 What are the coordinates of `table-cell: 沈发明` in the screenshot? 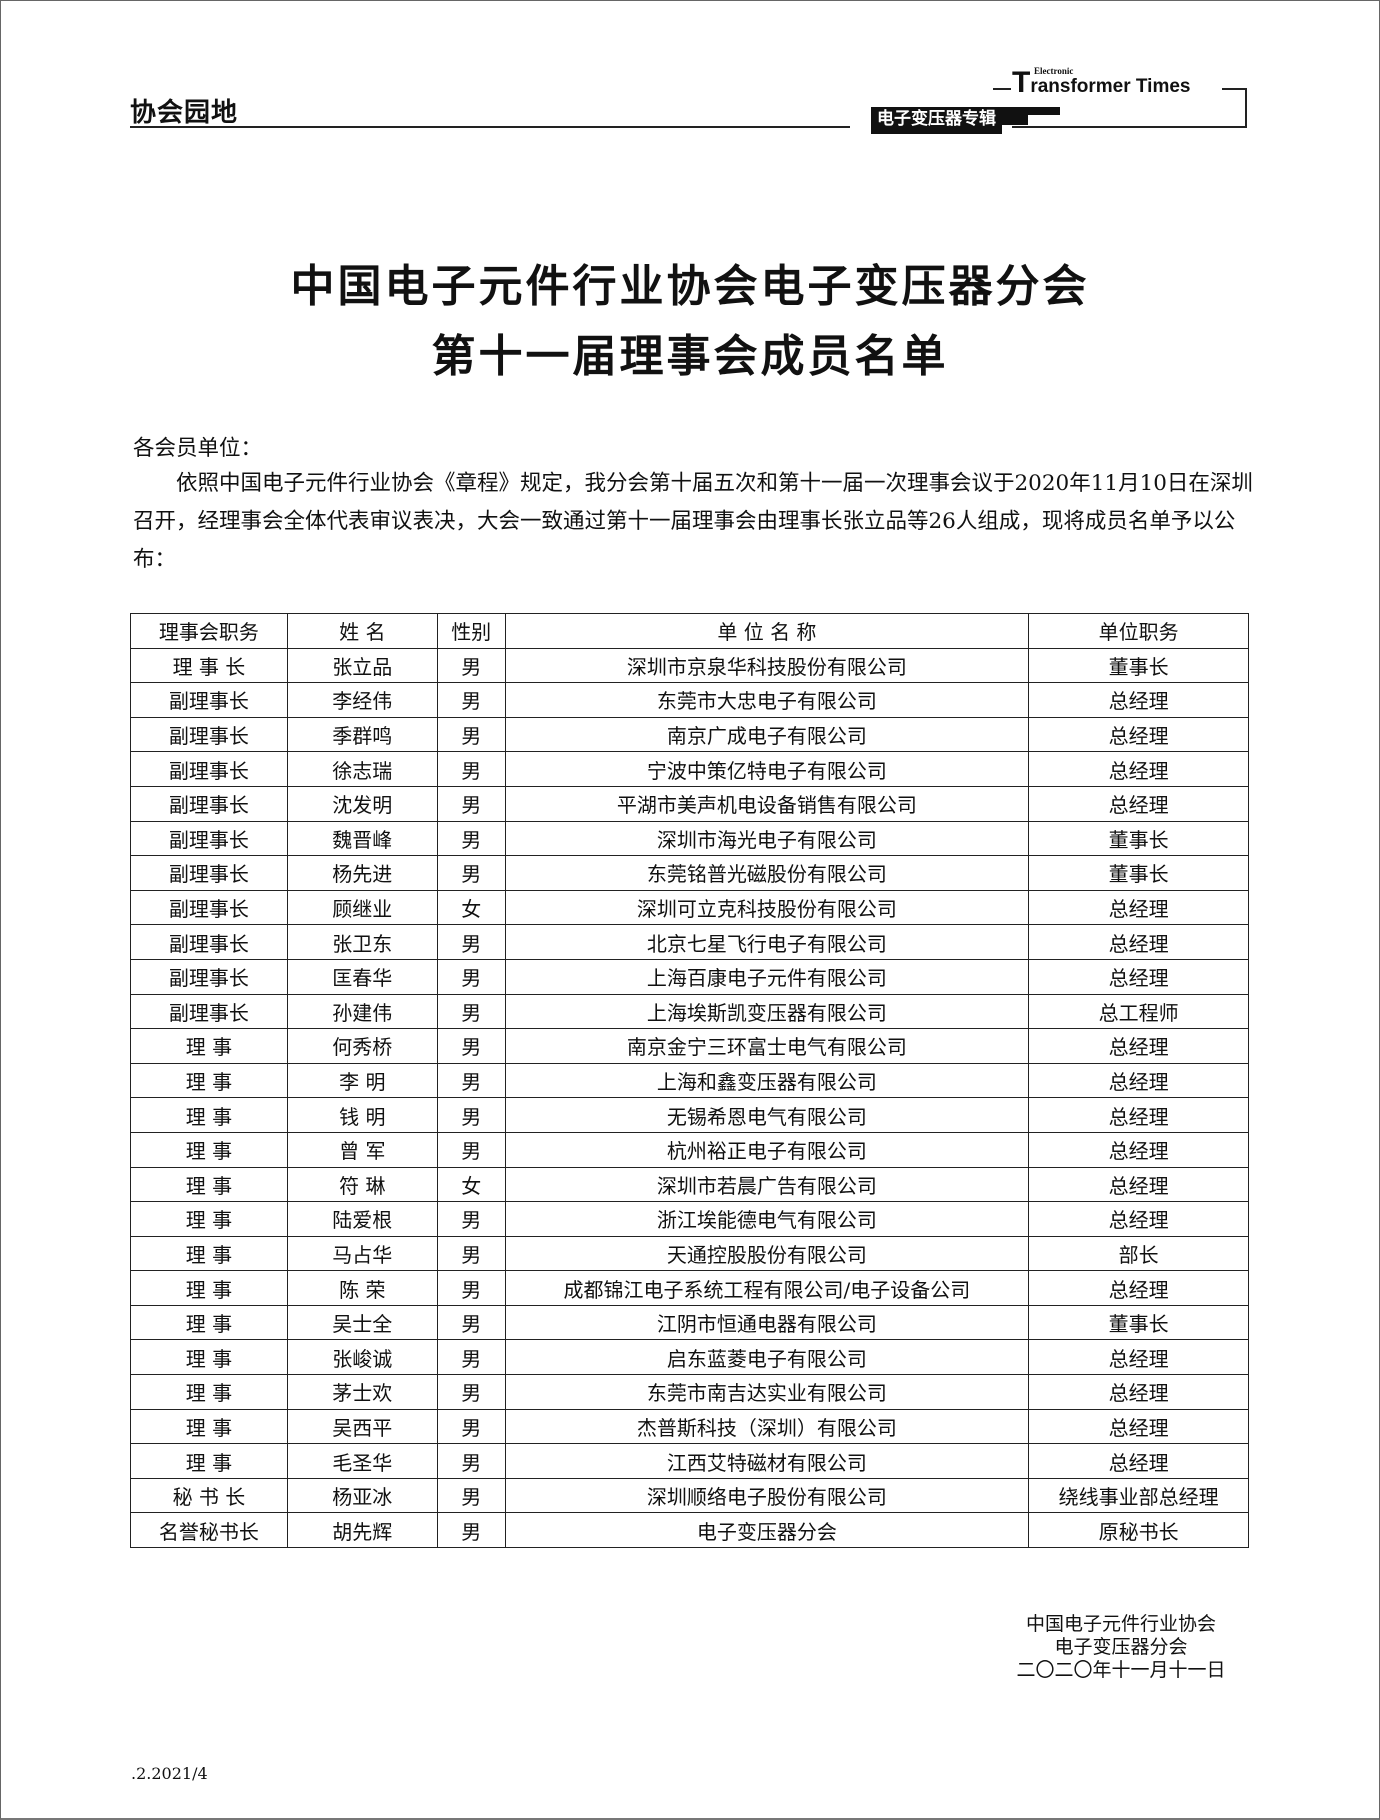 It's located at (362, 803).